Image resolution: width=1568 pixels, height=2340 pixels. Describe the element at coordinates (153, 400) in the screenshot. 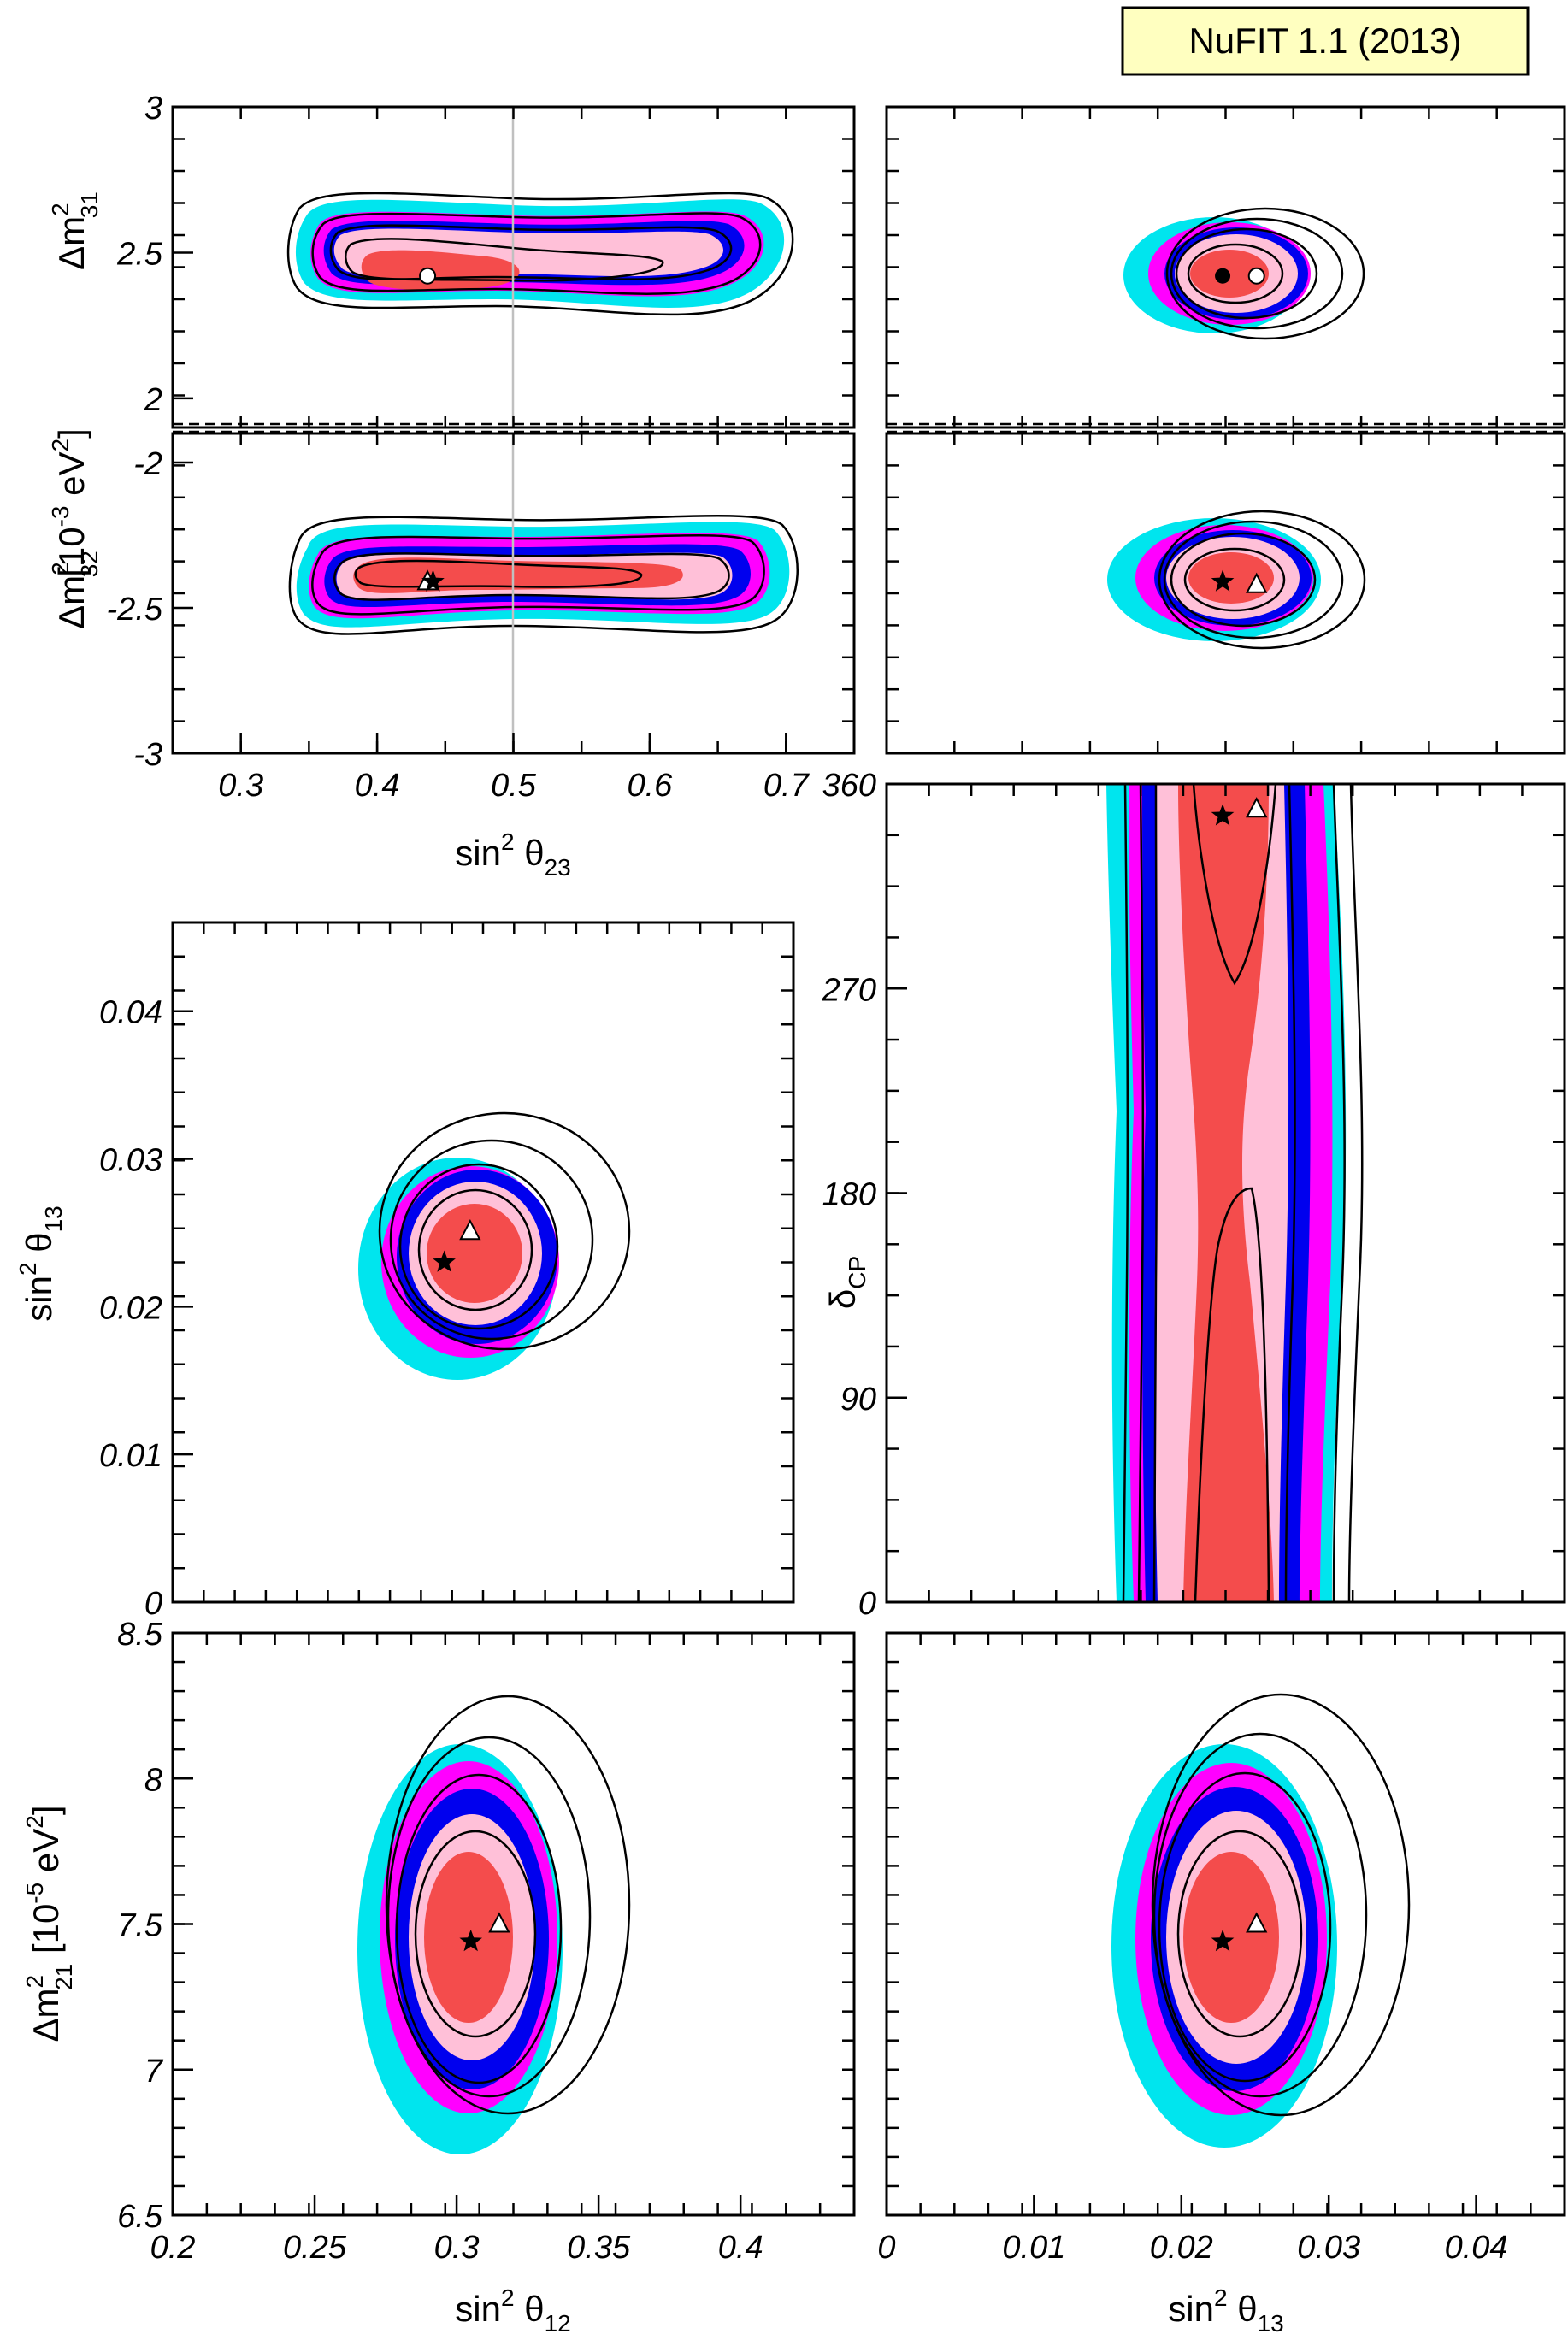

I see `y-tick-label: 2` at that location.